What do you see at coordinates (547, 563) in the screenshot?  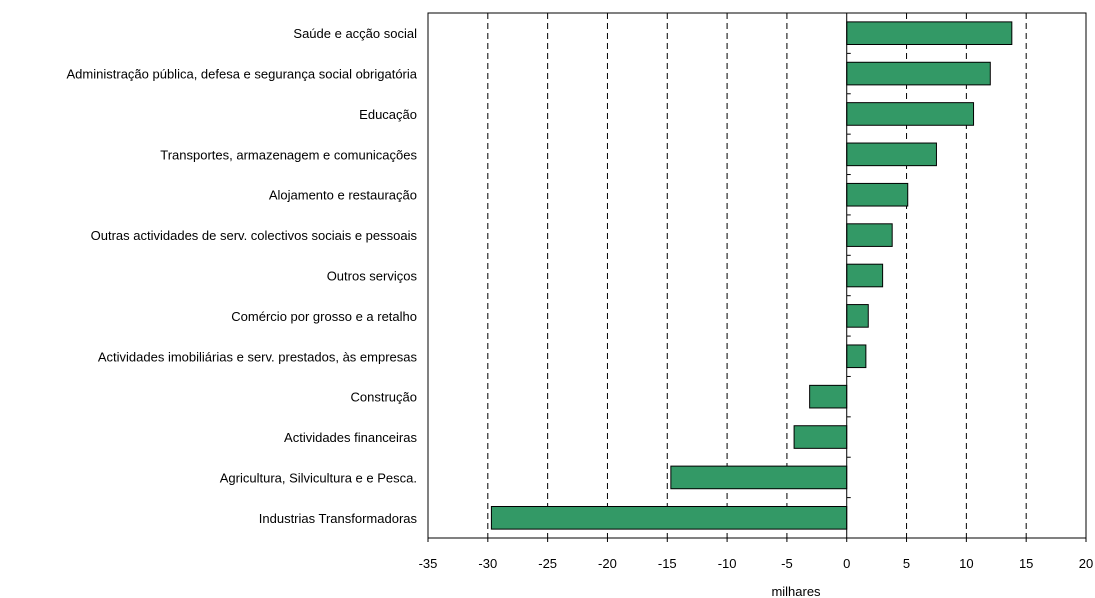 I see `x-tick-label: -25` at bounding box center [547, 563].